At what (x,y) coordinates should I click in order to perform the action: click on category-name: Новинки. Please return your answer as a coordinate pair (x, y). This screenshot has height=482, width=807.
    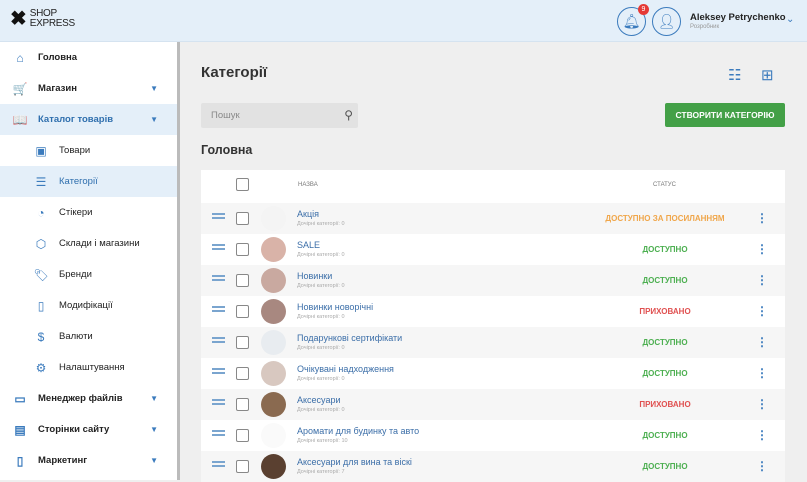
    Looking at the image, I should click on (315, 276).